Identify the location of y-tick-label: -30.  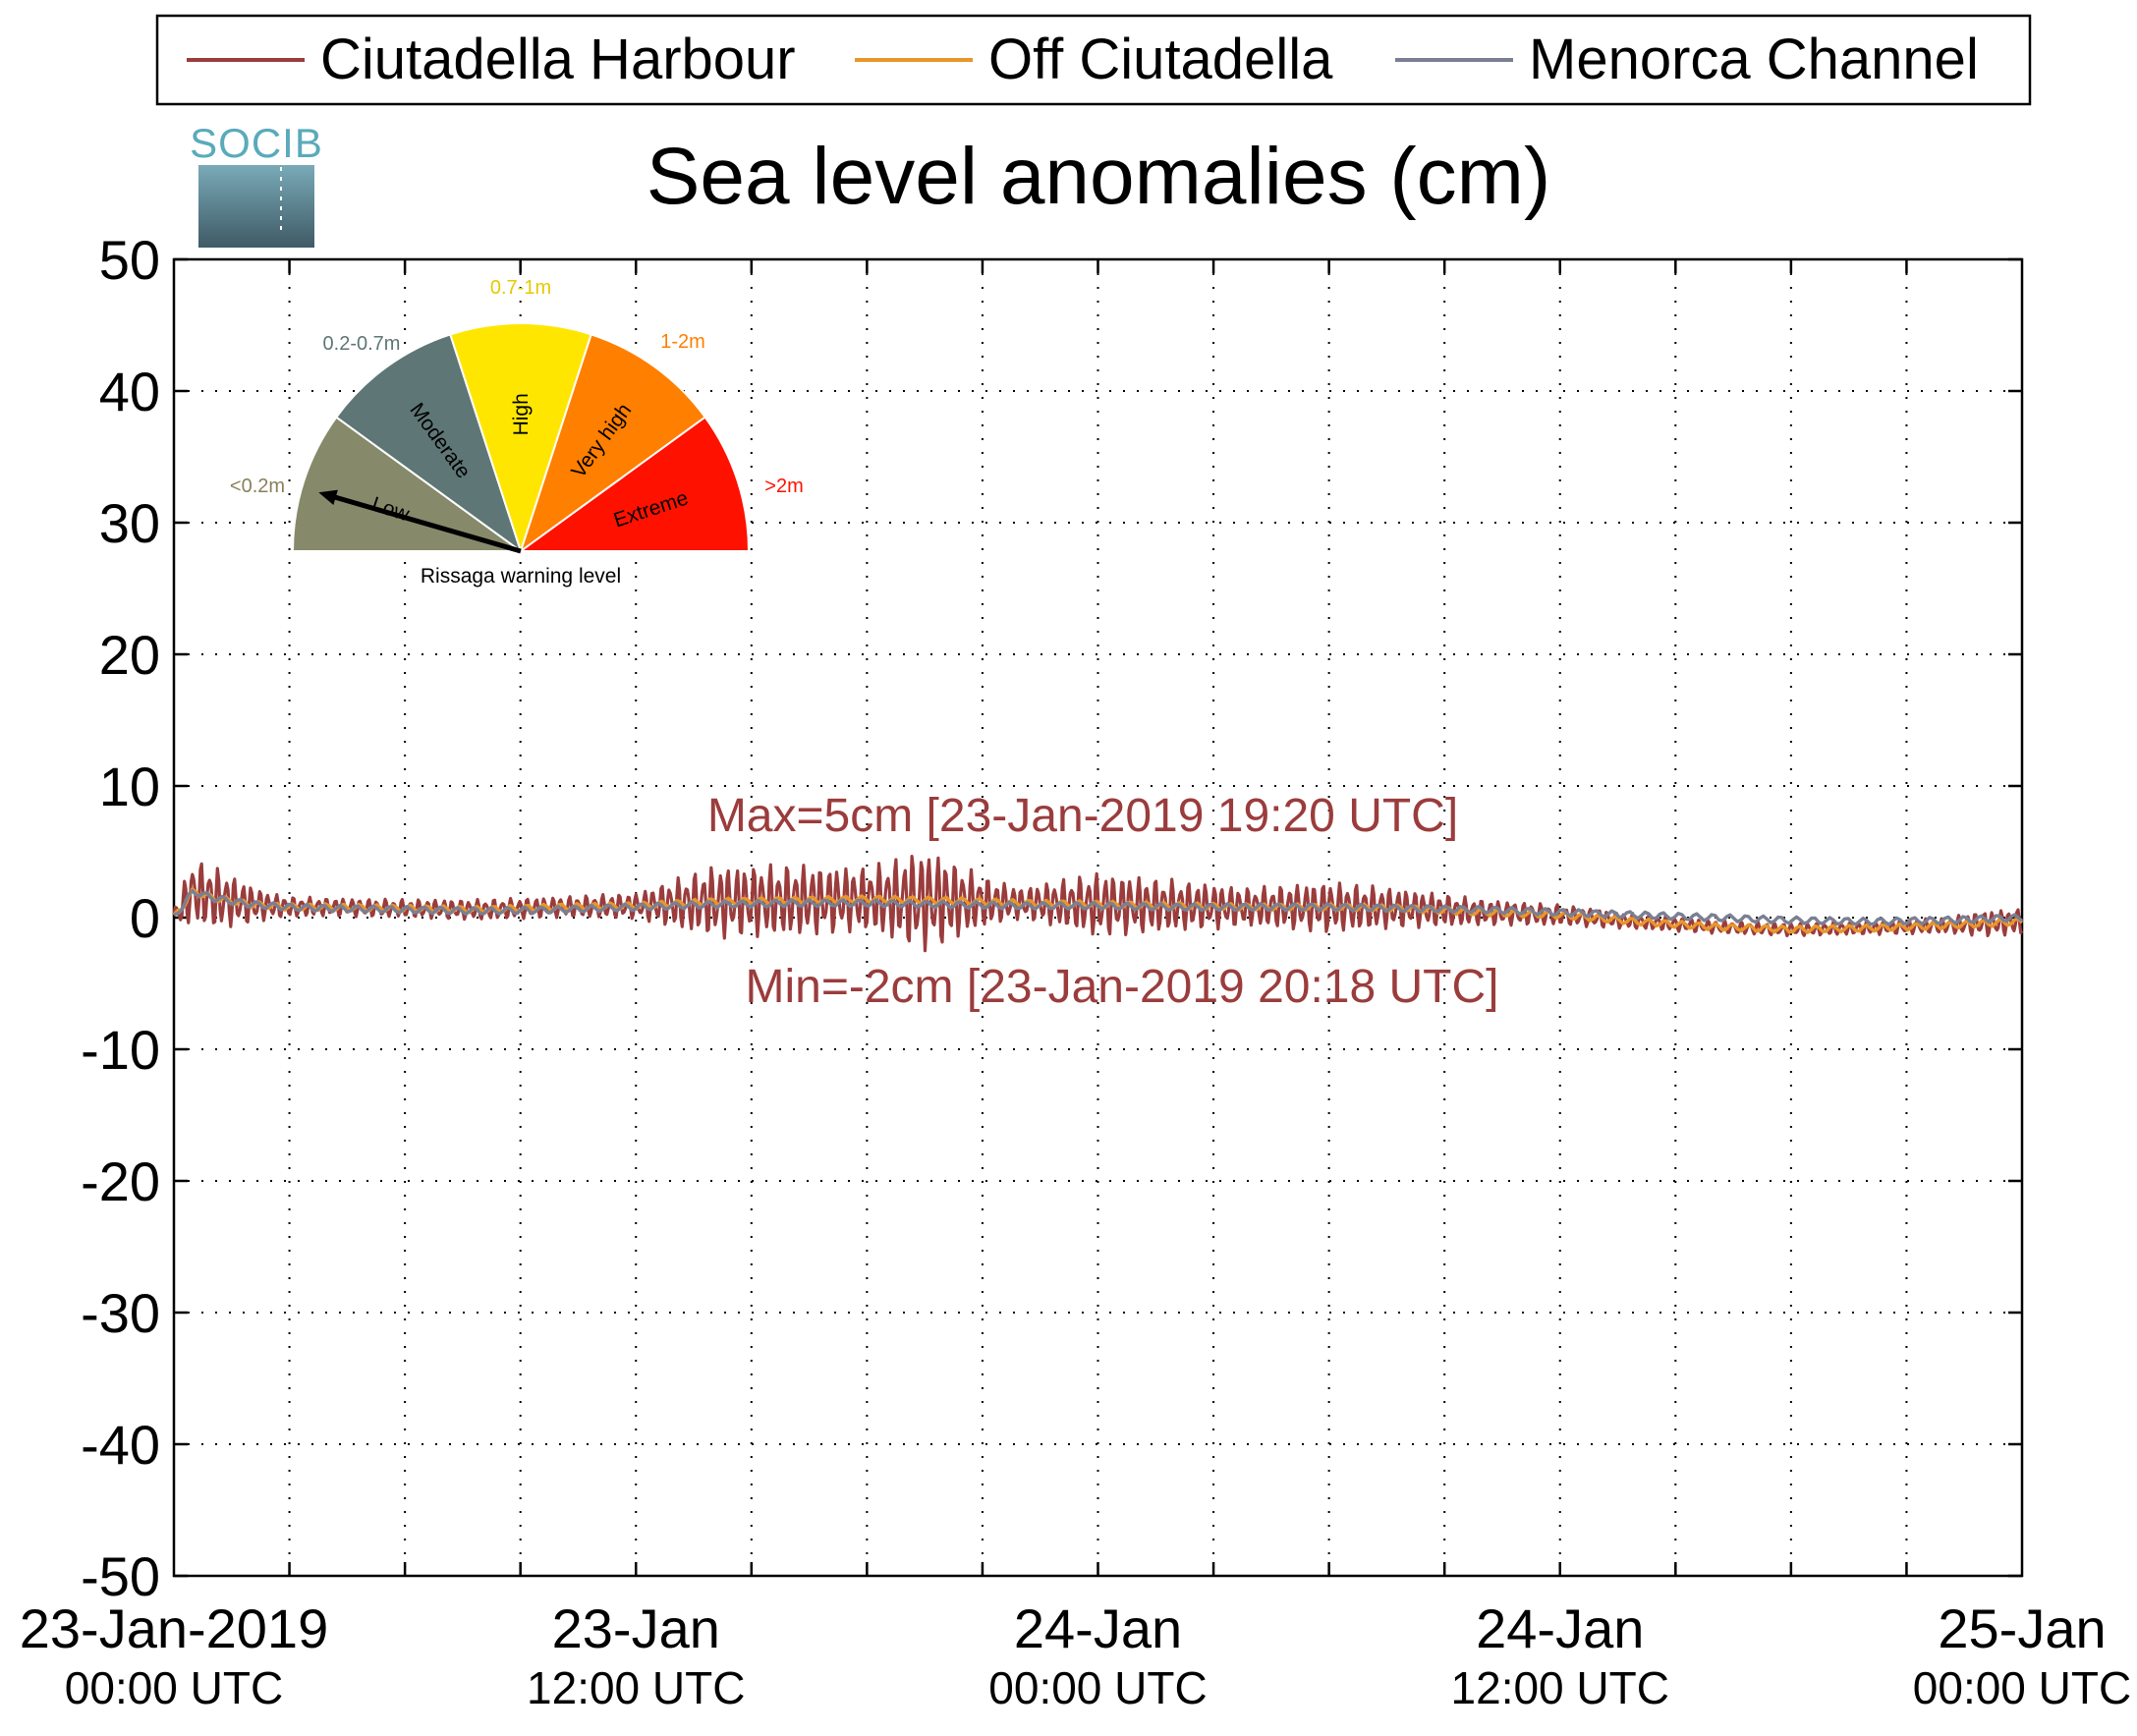
(120, 1313).